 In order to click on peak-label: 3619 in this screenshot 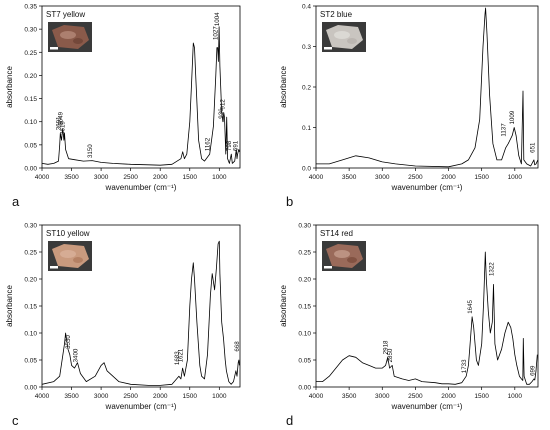, I will do `click(63, 128)`.